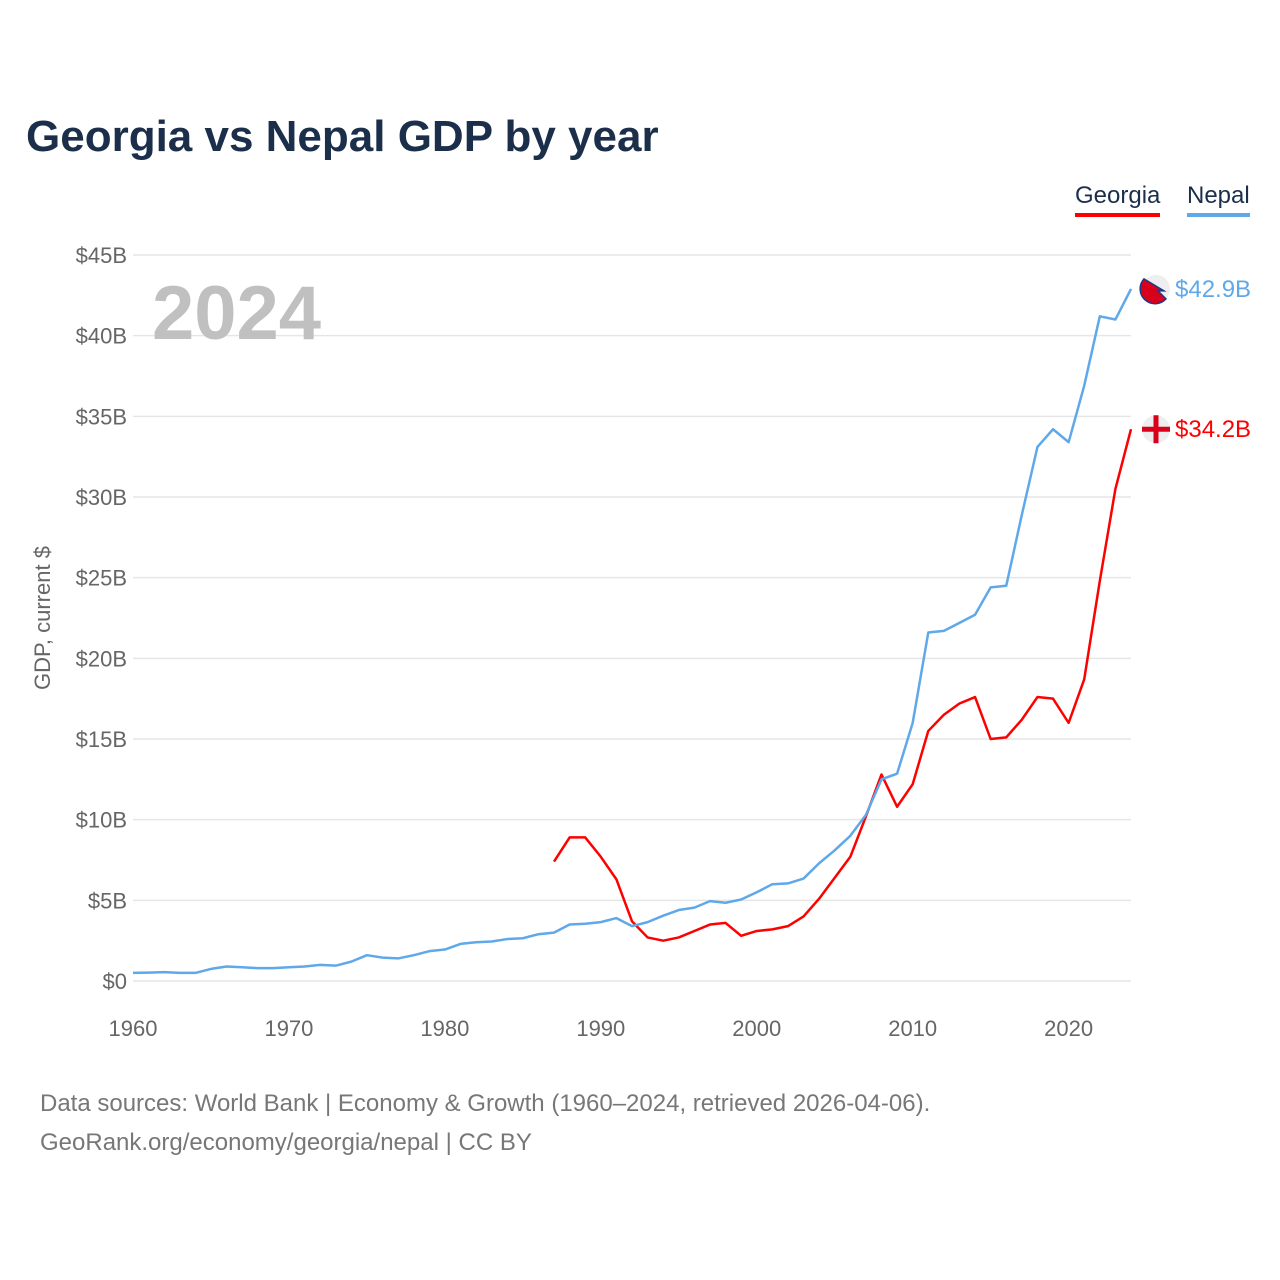 Image resolution: width=1280 pixels, height=1280 pixels. I want to click on x-tick-label: 1970, so click(288, 1028).